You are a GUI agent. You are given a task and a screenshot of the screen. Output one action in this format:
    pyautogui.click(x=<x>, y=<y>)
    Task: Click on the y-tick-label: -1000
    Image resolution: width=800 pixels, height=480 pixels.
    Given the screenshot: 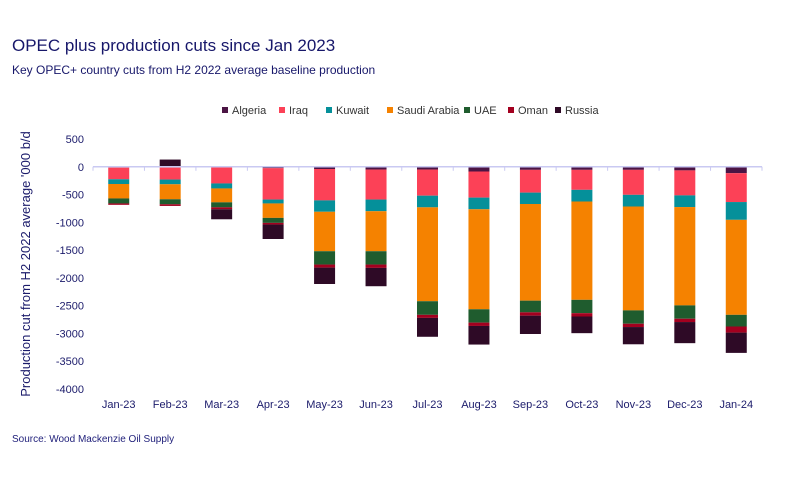 What is the action you would take?
    pyautogui.click(x=70, y=223)
    